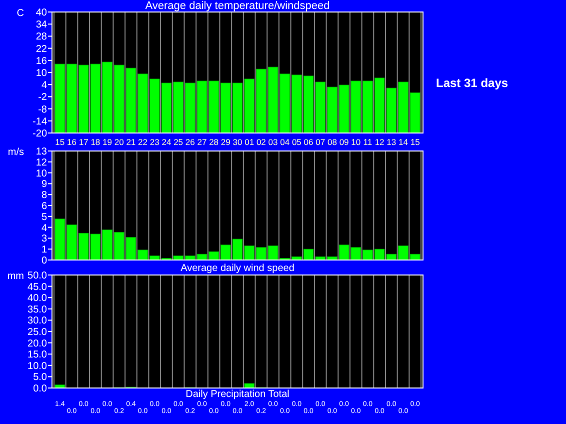 The height and width of the screenshot is (424, 566). What do you see at coordinates (20, 13) in the screenshot?
I see `y-axis-title: C` at bounding box center [20, 13].